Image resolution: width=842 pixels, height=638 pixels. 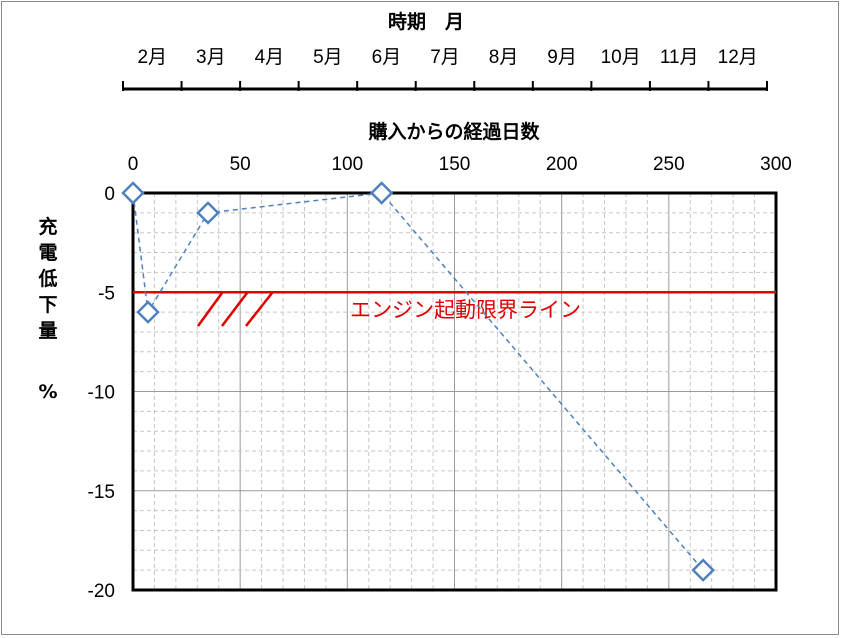 I want to click on month-label: 9月, so click(x=562, y=57).